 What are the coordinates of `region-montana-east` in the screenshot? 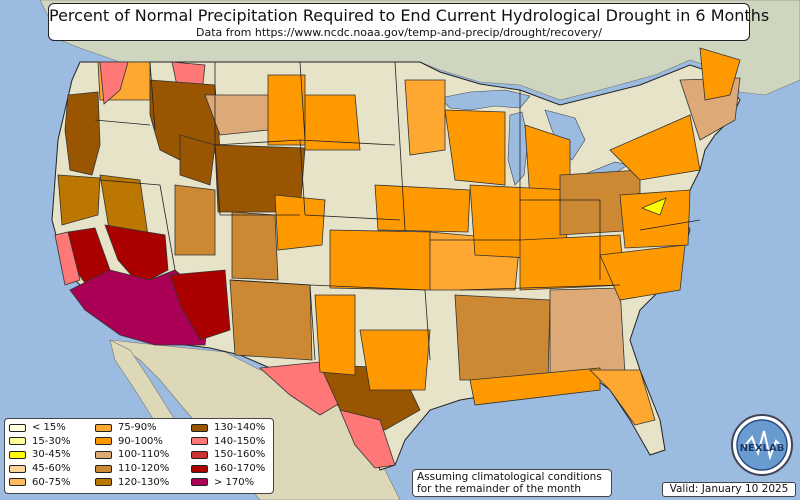 It's located at (286, 110).